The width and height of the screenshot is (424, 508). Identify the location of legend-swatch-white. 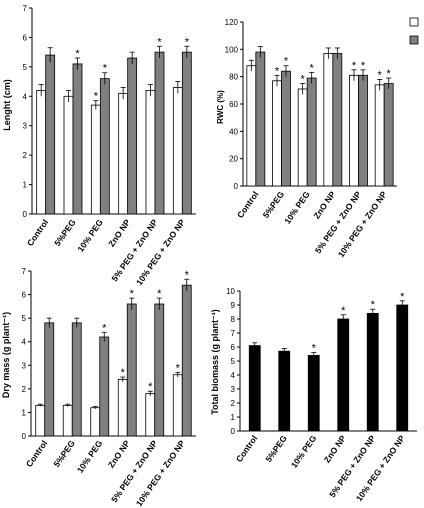
(414, 22).